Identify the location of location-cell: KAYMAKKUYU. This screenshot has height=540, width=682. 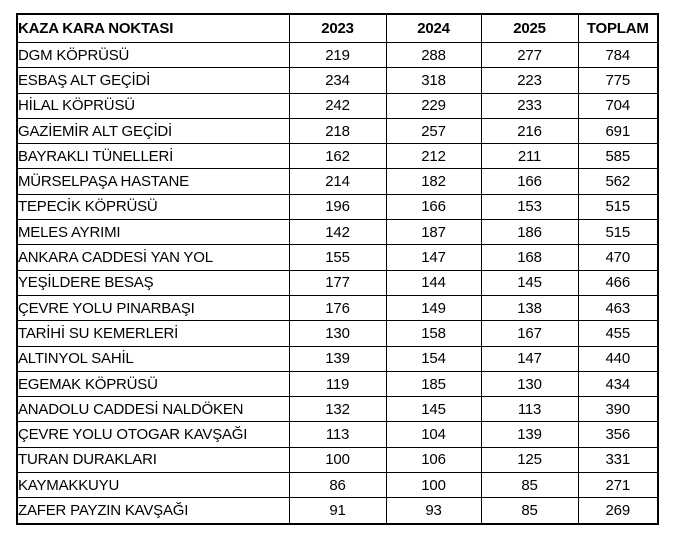
(153, 485).